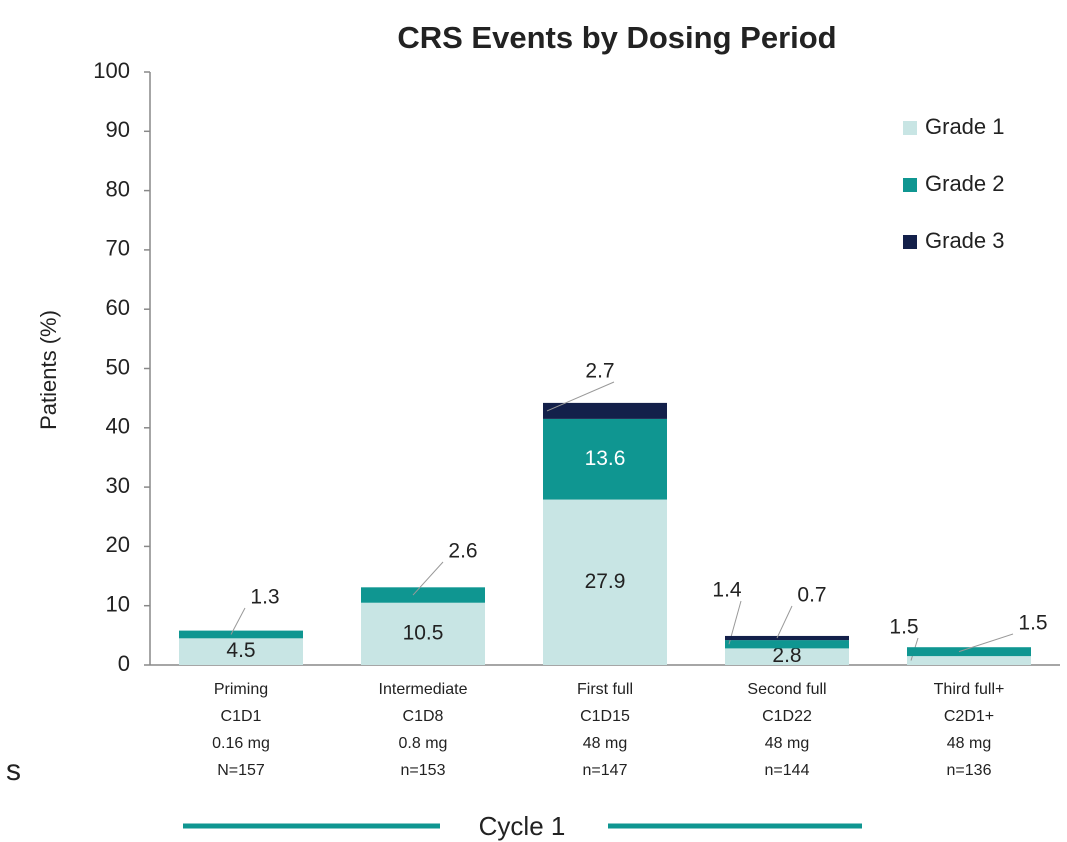  What do you see at coordinates (969, 716) in the screenshot?
I see `x-tick-label: C2D1+` at bounding box center [969, 716].